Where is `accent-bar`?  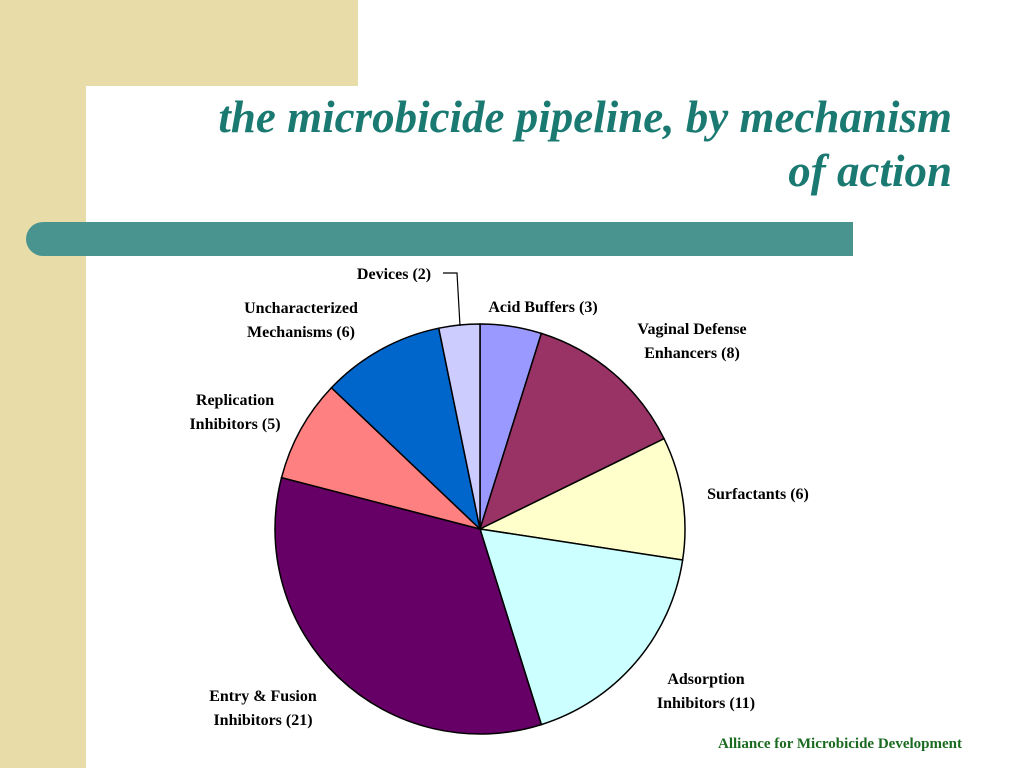 accent-bar is located at coordinates (439, 239).